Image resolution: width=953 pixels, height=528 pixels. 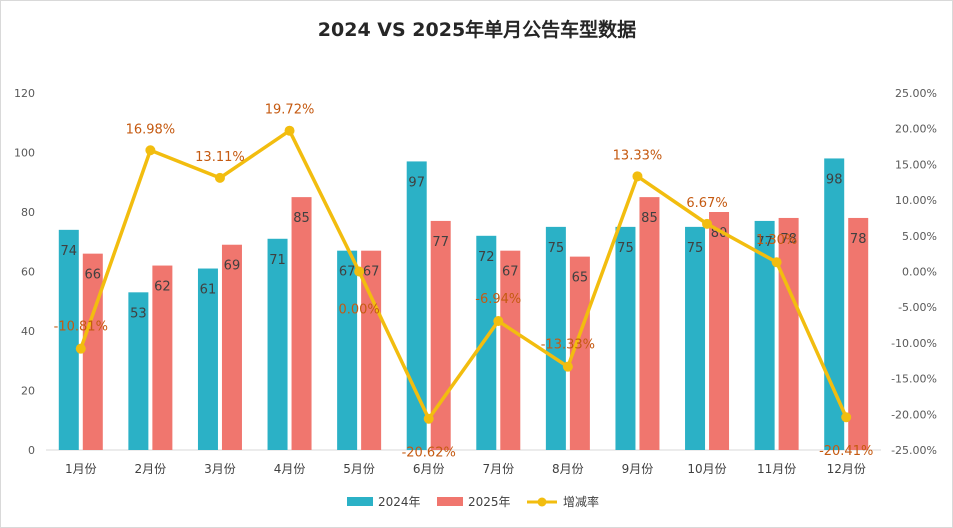 I want to click on right-axis-tick-label: 10.00%, so click(x=916, y=200).